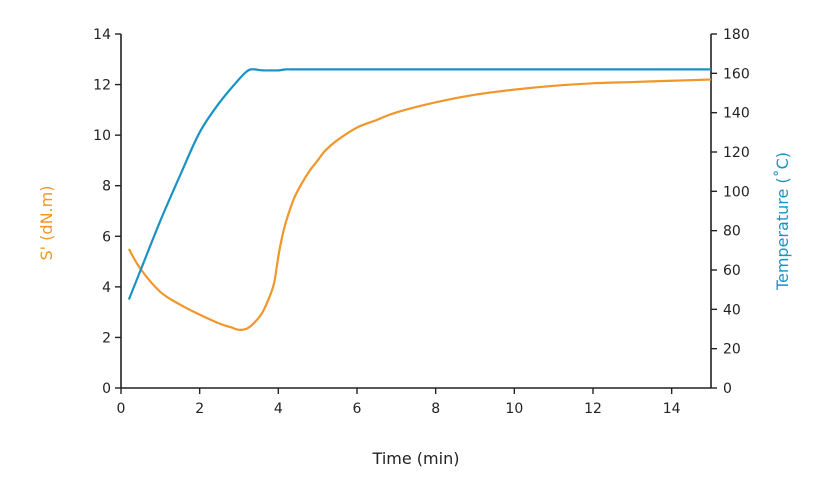 The width and height of the screenshot is (830, 493). What do you see at coordinates (106, 237) in the screenshot?
I see `left-tick-label: 6` at bounding box center [106, 237].